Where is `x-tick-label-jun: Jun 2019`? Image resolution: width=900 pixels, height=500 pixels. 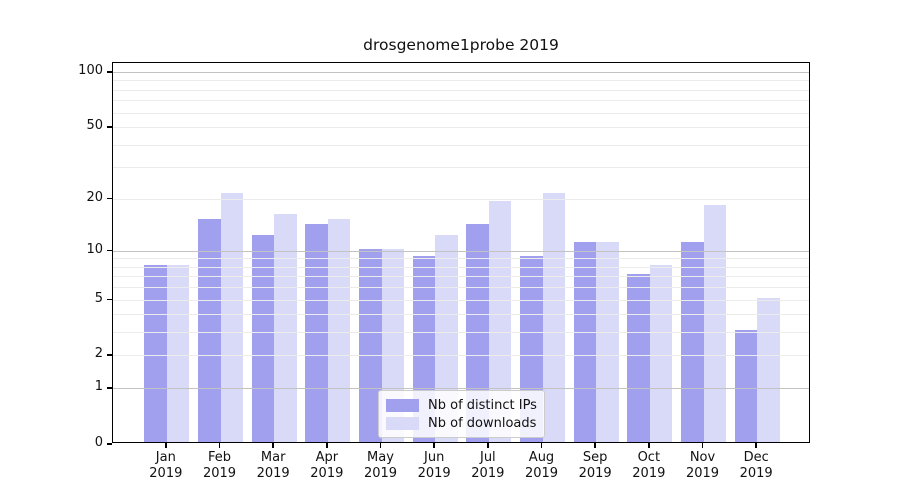
x-tick-label-jun: Jun 2019 is located at coordinates (434, 465).